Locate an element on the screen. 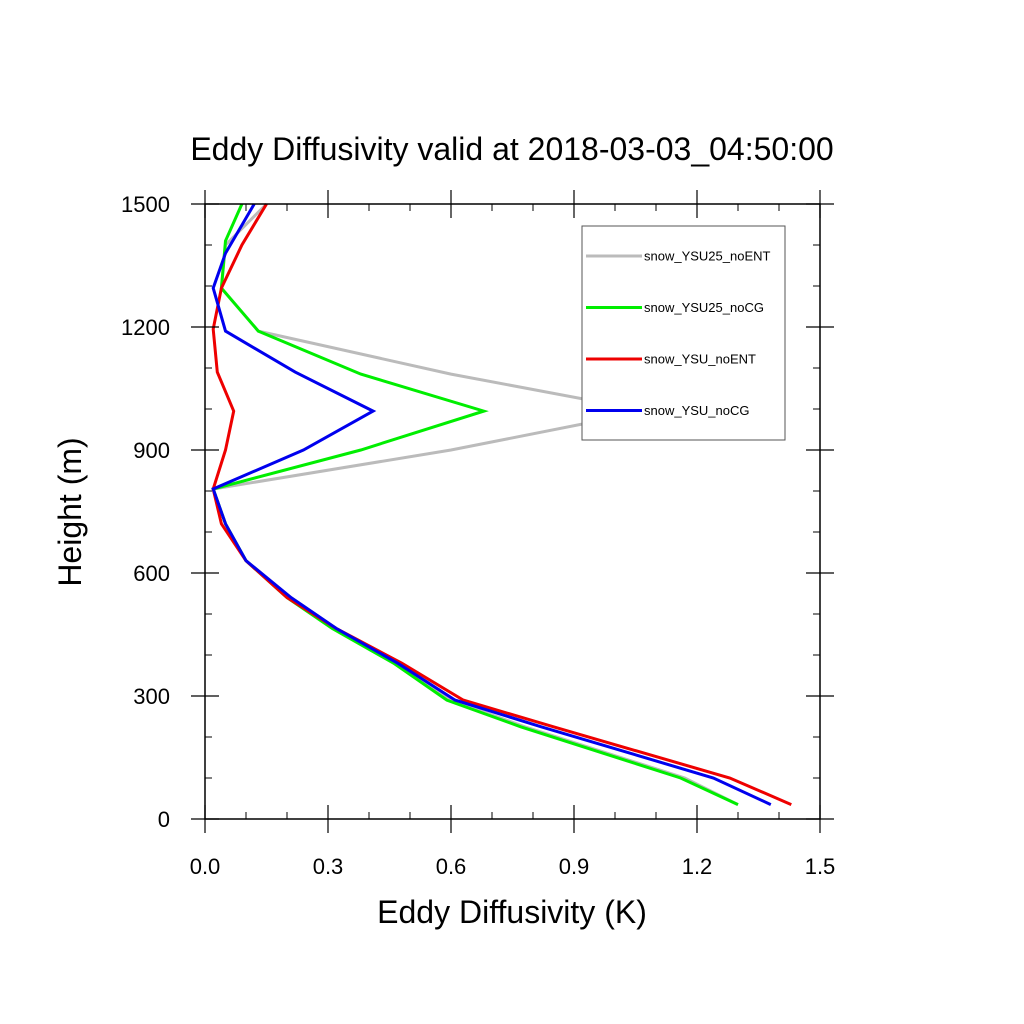  x-tick-labels: 0.0 0.3 0.6 0.9 1.2 1.5 is located at coordinates (513, 866).